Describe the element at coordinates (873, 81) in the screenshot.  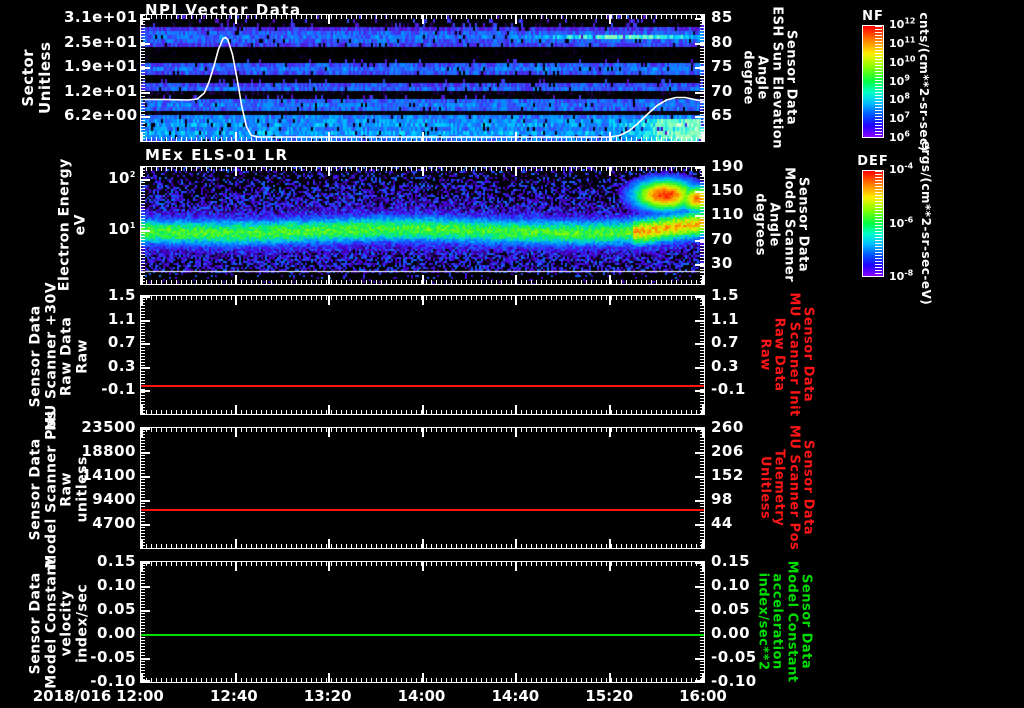
I see `nf-colorbar` at that location.